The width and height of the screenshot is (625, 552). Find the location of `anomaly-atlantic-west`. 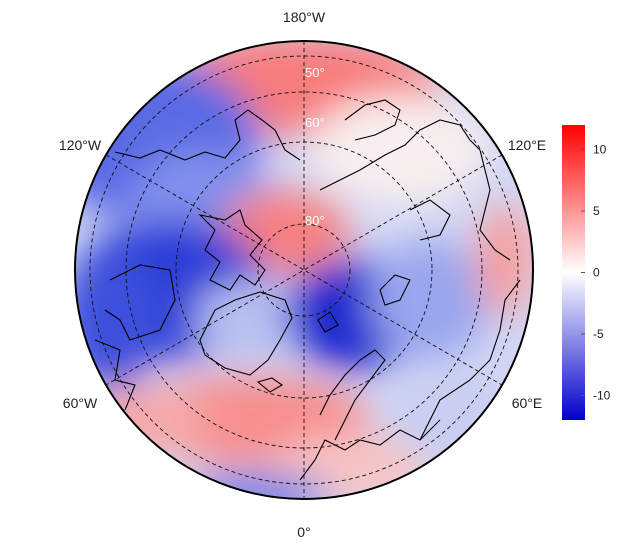

anomaly-atlantic-west is located at coordinates (150, 420).